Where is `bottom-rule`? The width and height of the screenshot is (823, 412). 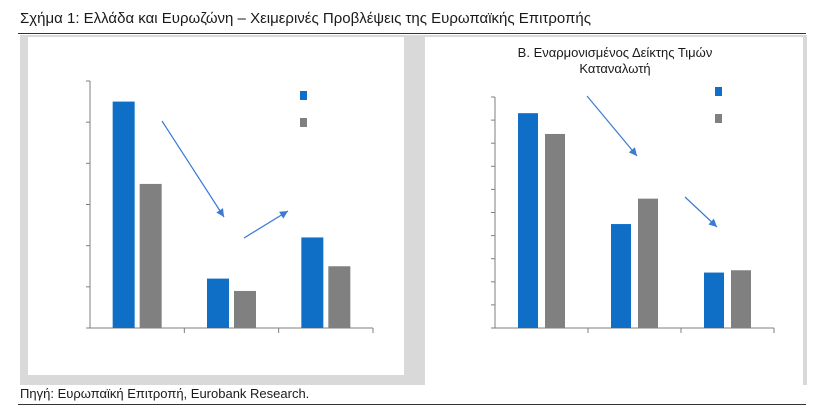 bottom-rule is located at coordinates (412, 404).